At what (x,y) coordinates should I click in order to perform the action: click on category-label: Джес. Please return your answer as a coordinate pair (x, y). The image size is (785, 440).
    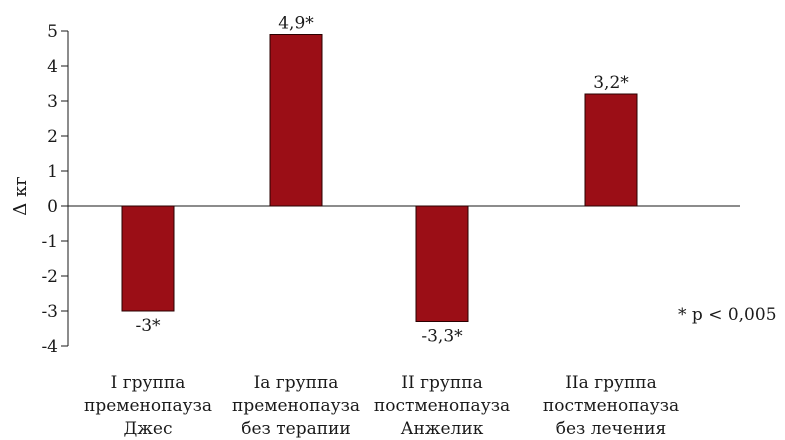
    Looking at the image, I should click on (147, 429).